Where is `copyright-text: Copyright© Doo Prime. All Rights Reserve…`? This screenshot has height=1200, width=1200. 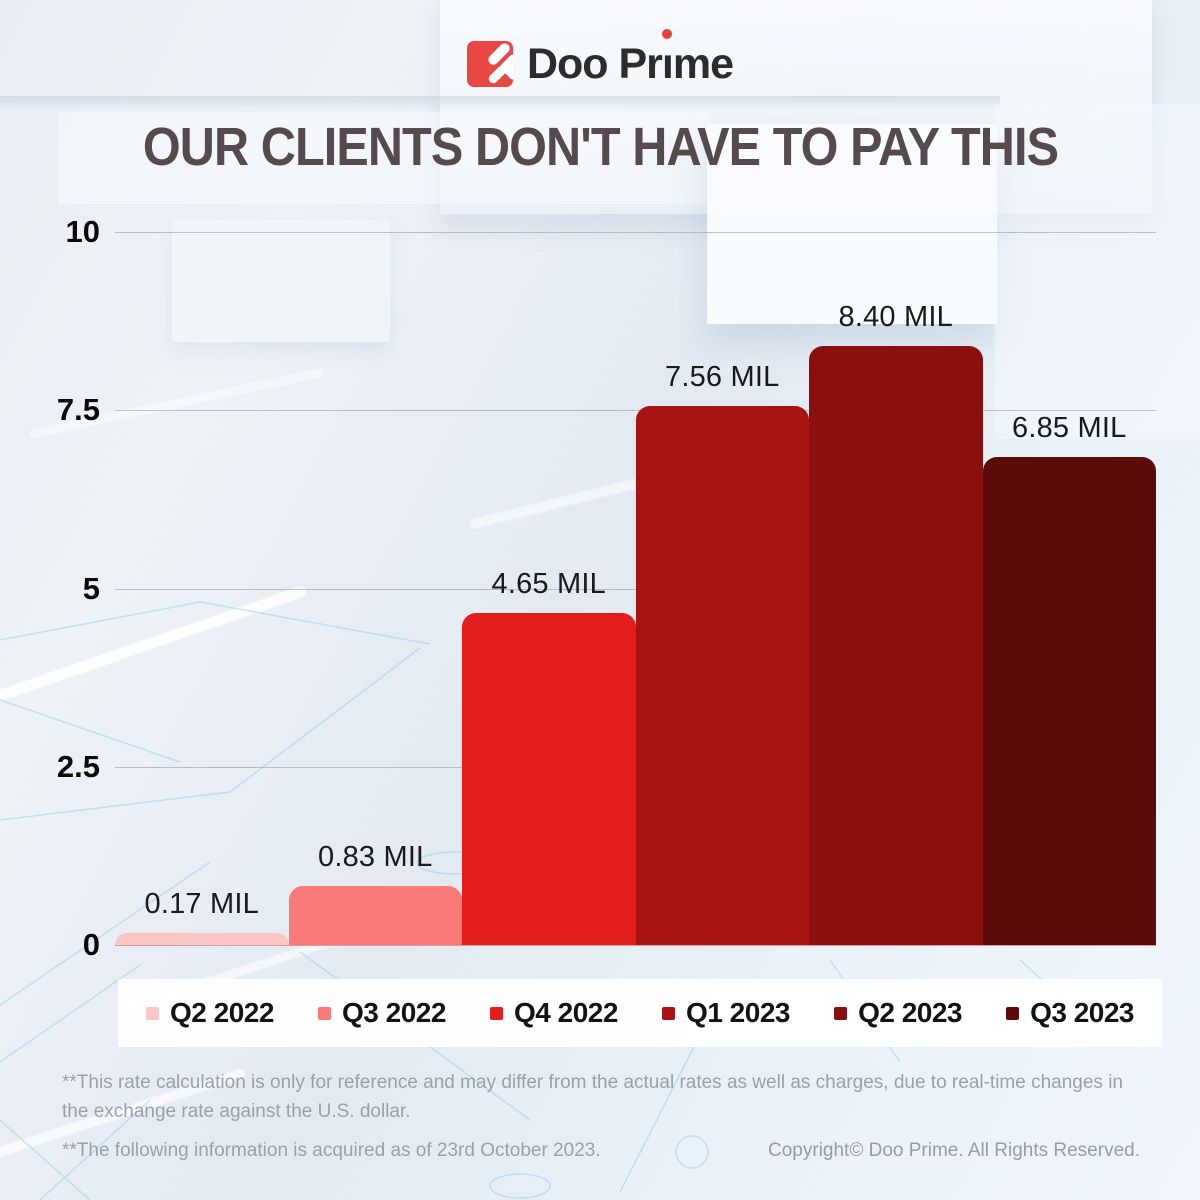 copyright-text: Copyright© Doo Prime. All Rights Reserve… is located at coordinates (954, 1150).